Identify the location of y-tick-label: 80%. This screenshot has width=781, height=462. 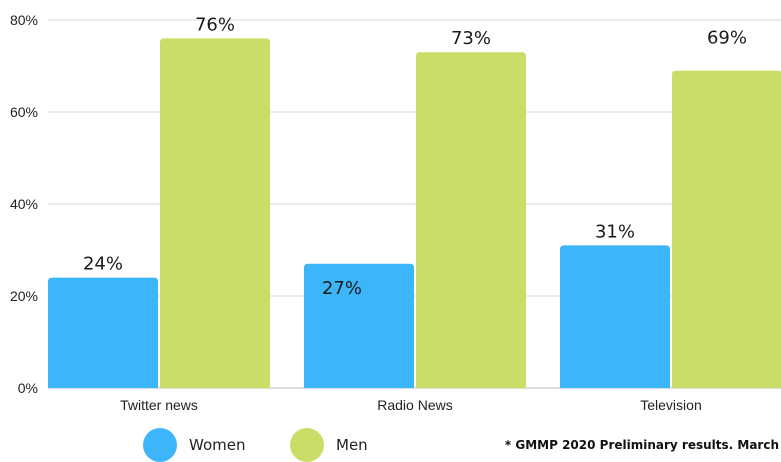
(24, 20).